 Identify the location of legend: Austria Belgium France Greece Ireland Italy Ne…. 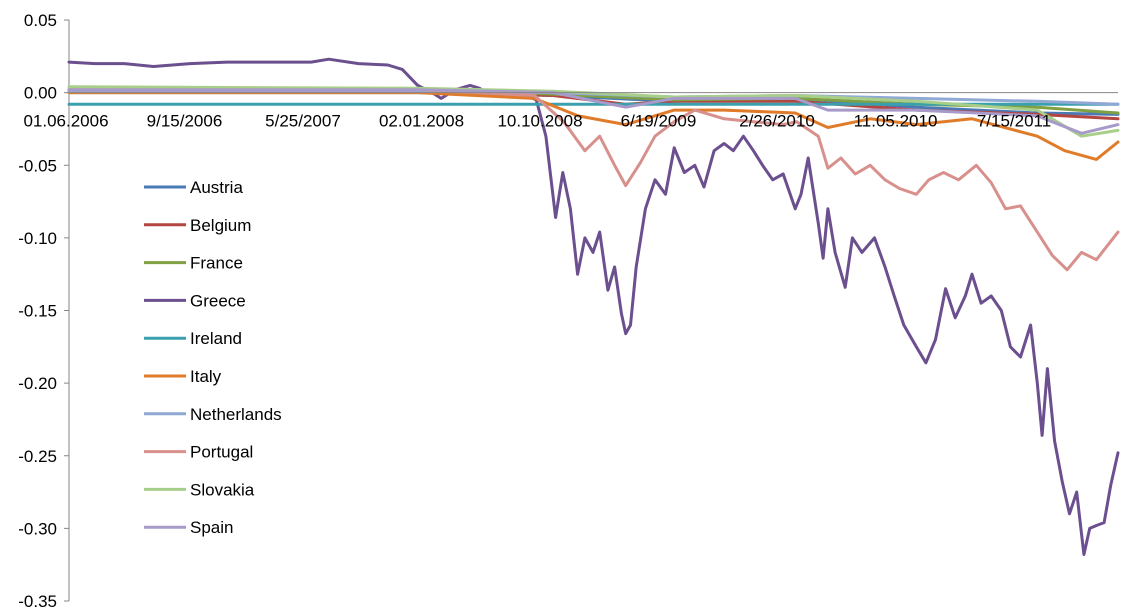
(213, 357).